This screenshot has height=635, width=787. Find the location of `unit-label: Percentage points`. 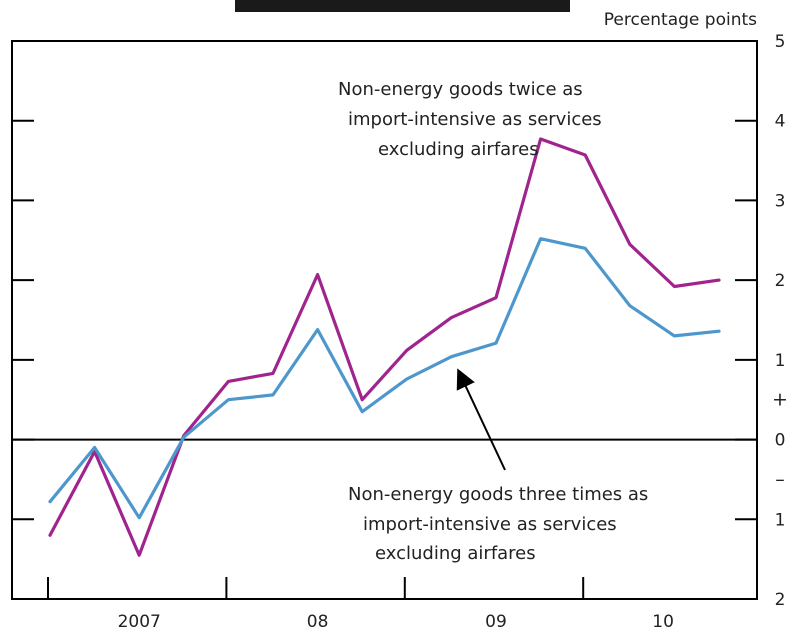

unit-label: Percentage points is located at coordinates (680, 20).